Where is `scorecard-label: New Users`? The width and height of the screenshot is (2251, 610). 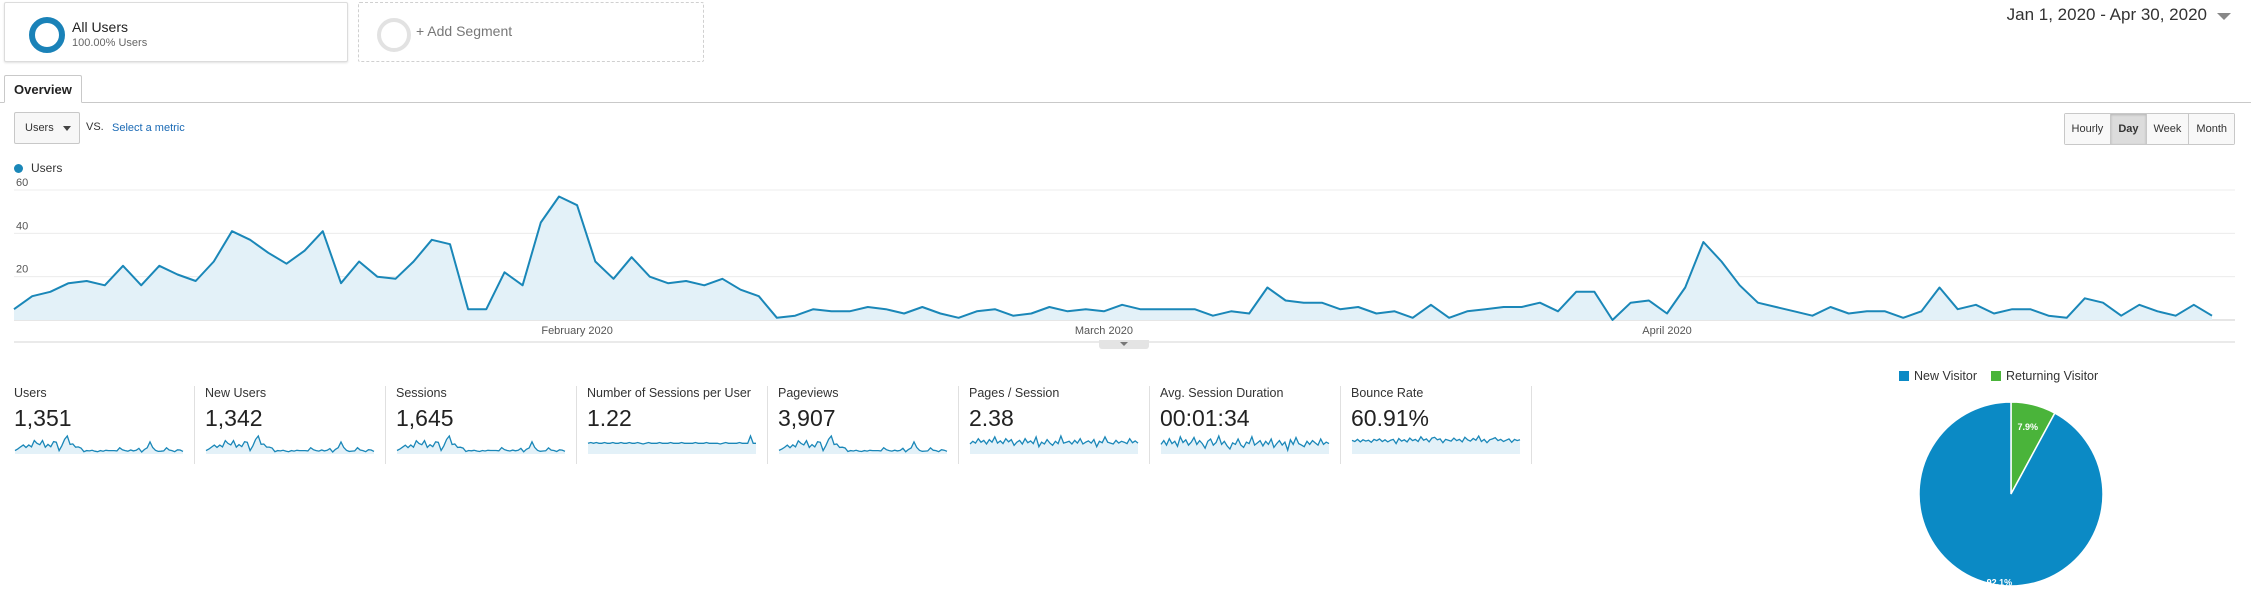
scorecard-label: New Users is located at coordinates (236, 393).